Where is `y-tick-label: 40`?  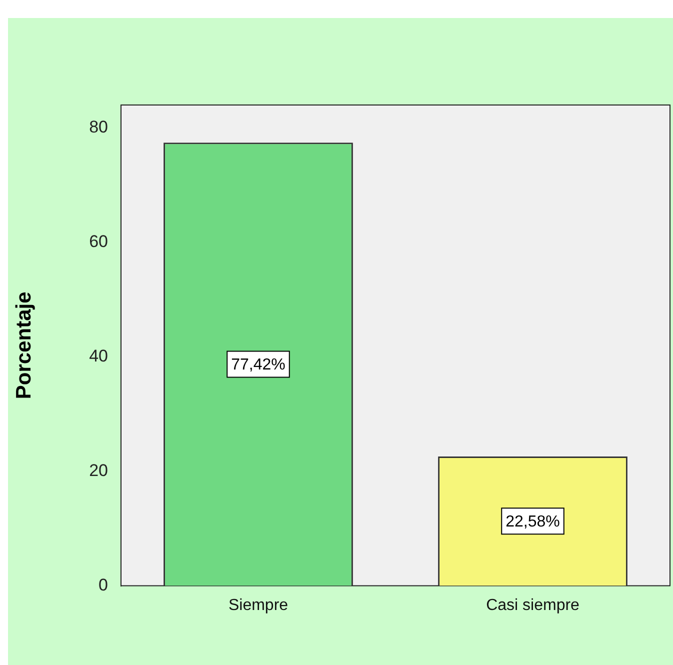
y-tick-label: 40 is located at coordinates (98, 356).